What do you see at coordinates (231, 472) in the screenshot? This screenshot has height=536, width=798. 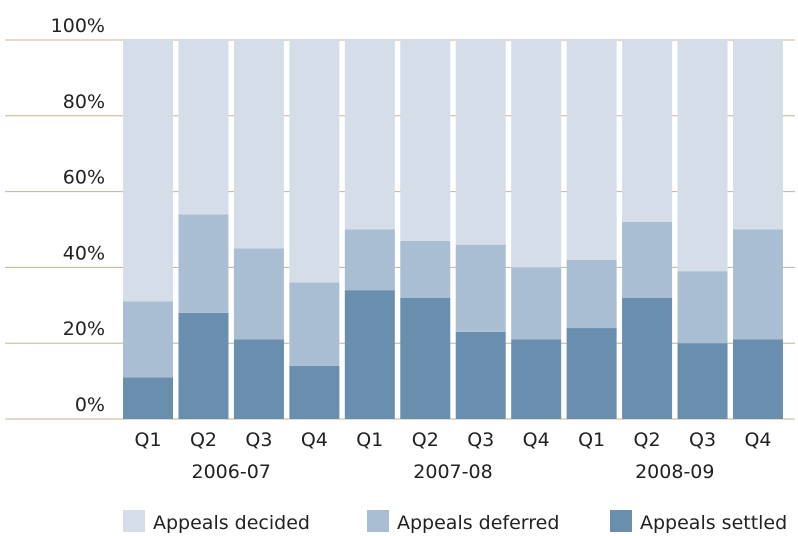 I see `group-label: 2006-07` at bounding box center [231, 472].